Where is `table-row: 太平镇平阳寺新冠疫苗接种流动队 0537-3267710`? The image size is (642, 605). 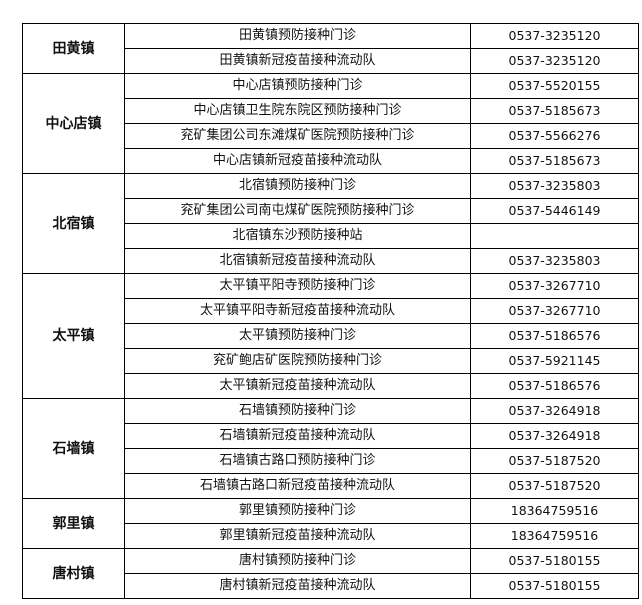 table-row: 太平镇平阳寺新冠疫苗接种流动队 0537-3267710 is located at coordinates (331, 311).